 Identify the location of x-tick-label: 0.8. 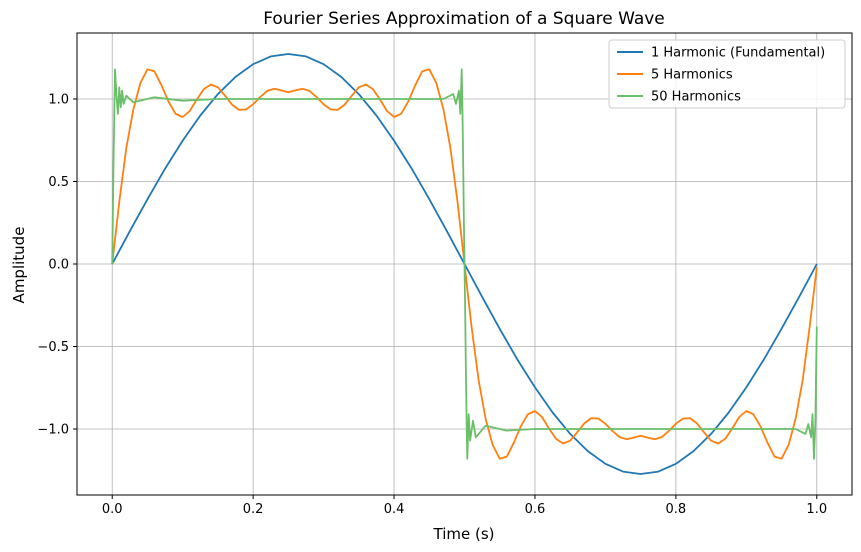
(676, 509).